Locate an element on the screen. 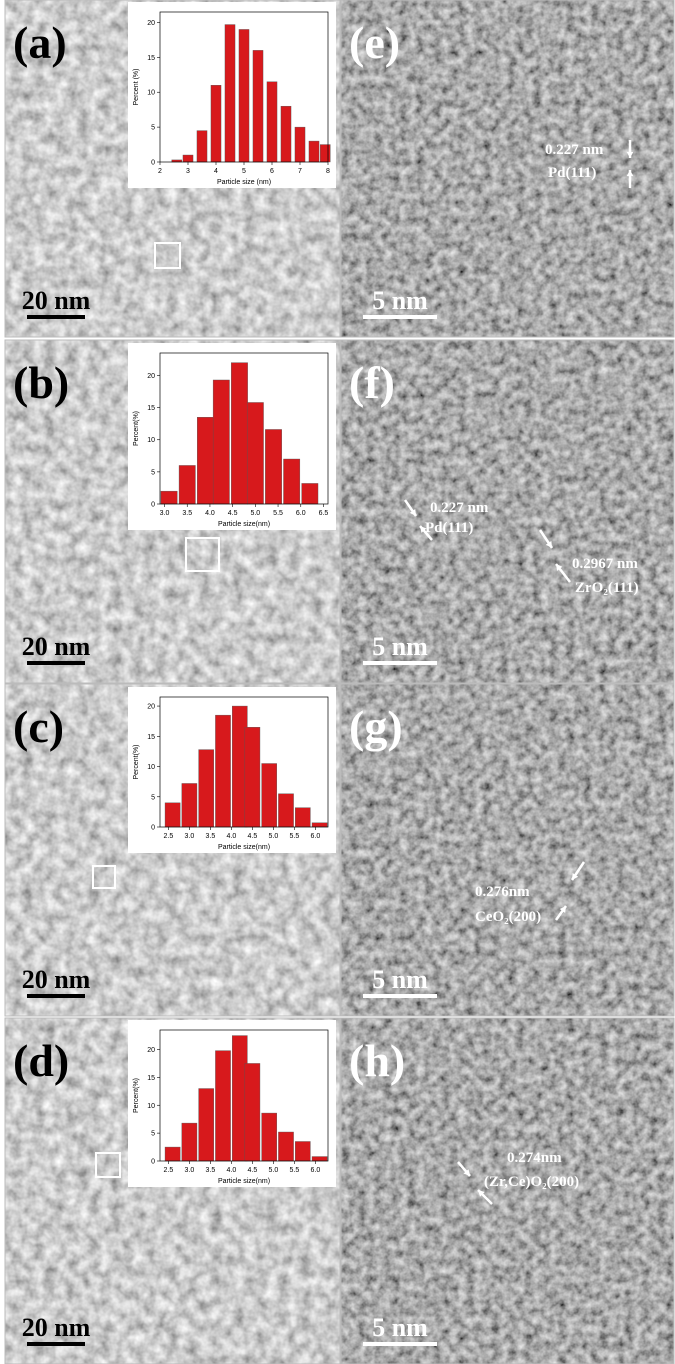 The width and height of the screenshot is (675, 1364). panel-label: (e) is located at coordinates (374, 42).